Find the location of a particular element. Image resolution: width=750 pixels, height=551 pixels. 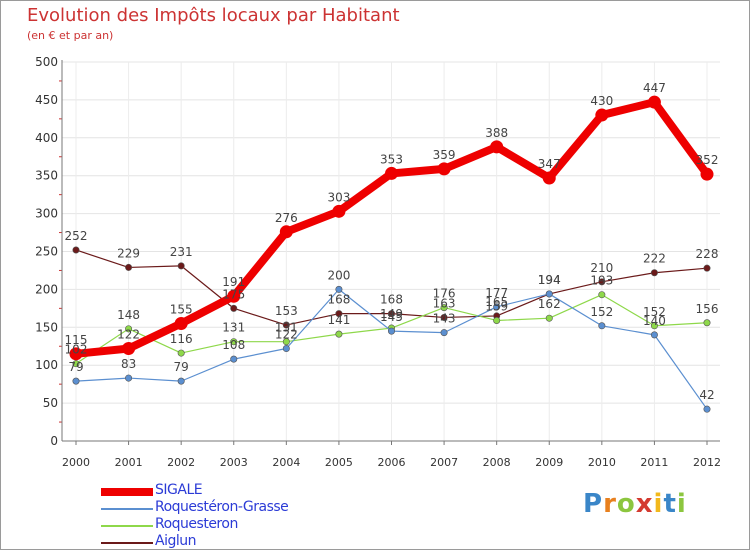

brand-letter: t is located at coordinates (670, 504).